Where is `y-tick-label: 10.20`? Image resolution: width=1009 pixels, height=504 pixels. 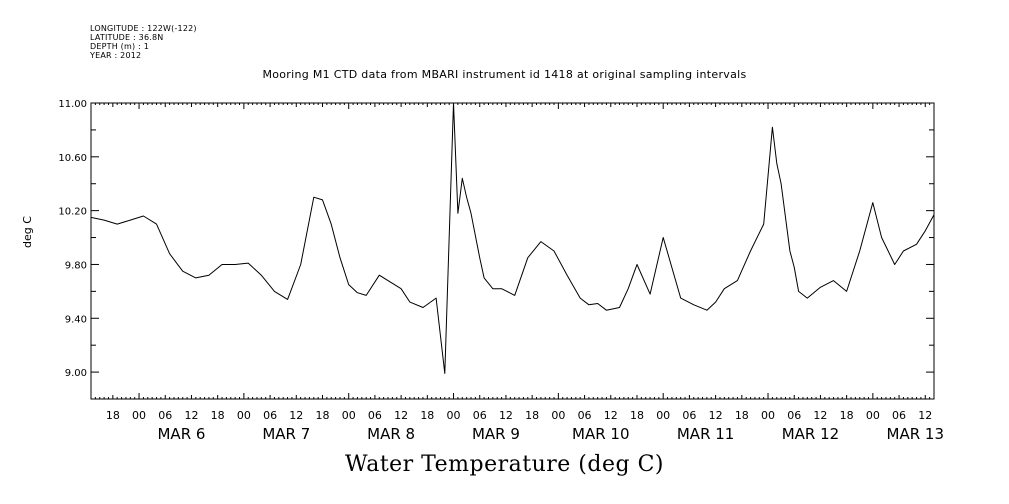 y-tick-label: 10.20 is located at coordinates (72, 212).